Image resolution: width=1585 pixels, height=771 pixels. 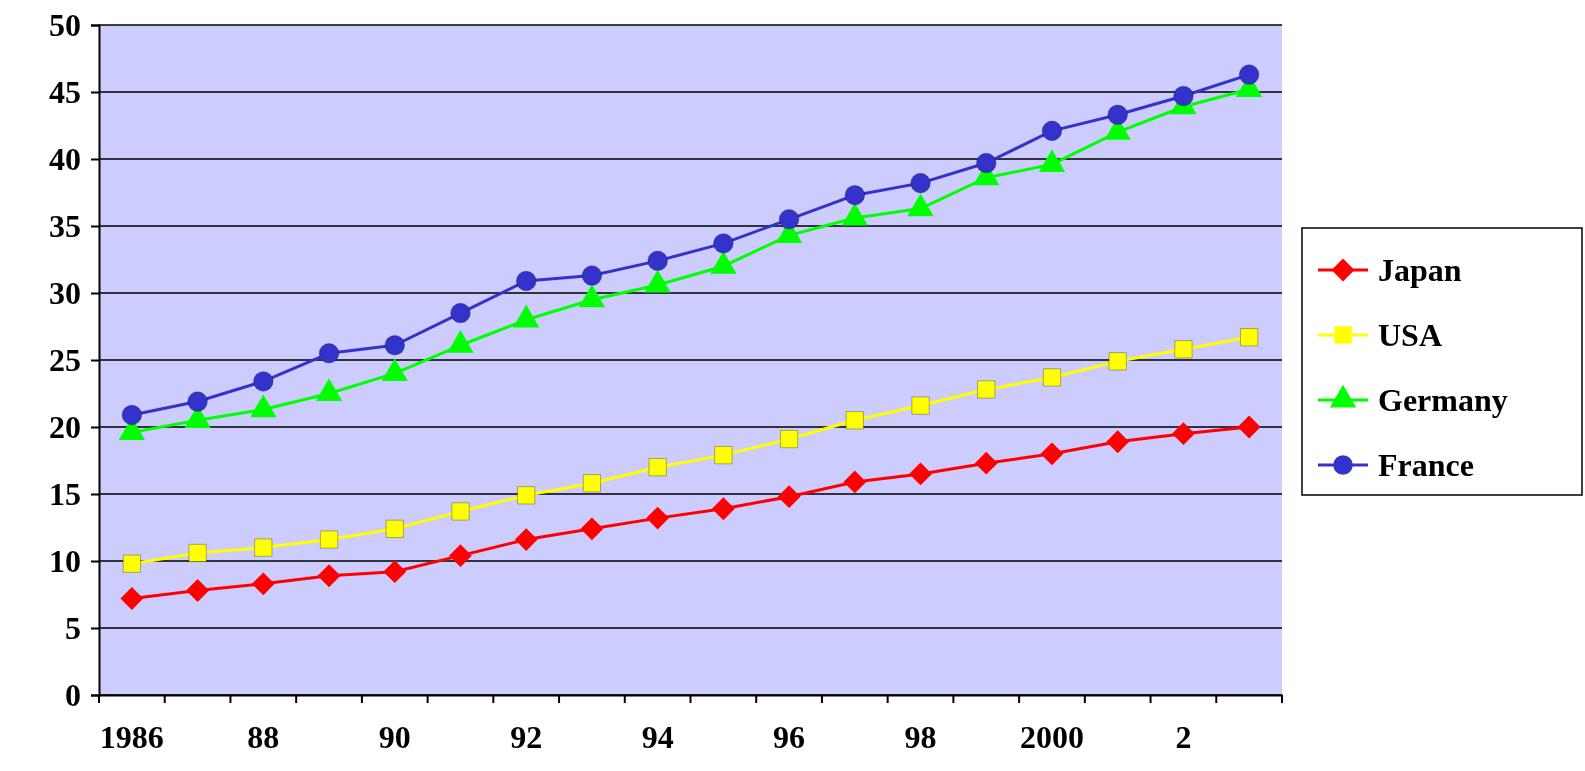 What do you see at coordinates (1420, 270) in the screenshot?
I see `legend-label: Japan` at bounding box center [1420, 270].